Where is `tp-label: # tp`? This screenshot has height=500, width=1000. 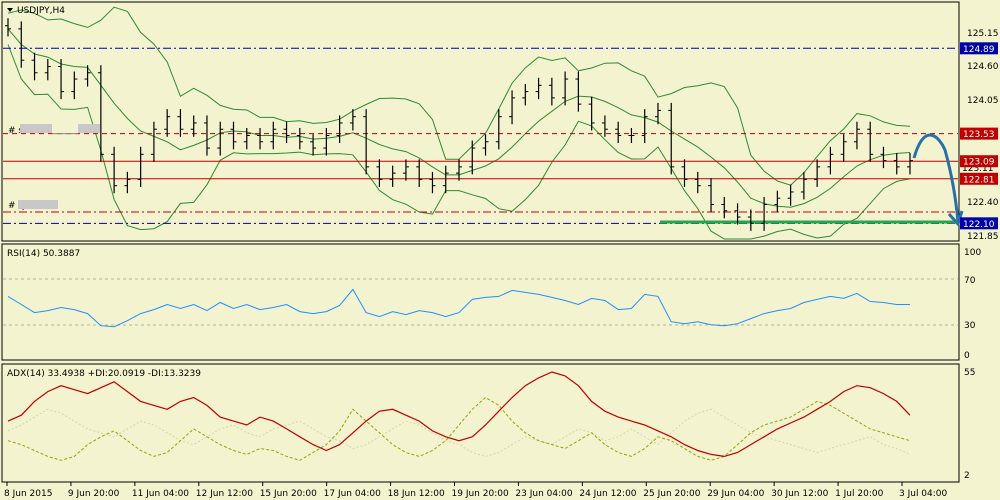 tp-label: # tp is located at coordinates (18, 206).